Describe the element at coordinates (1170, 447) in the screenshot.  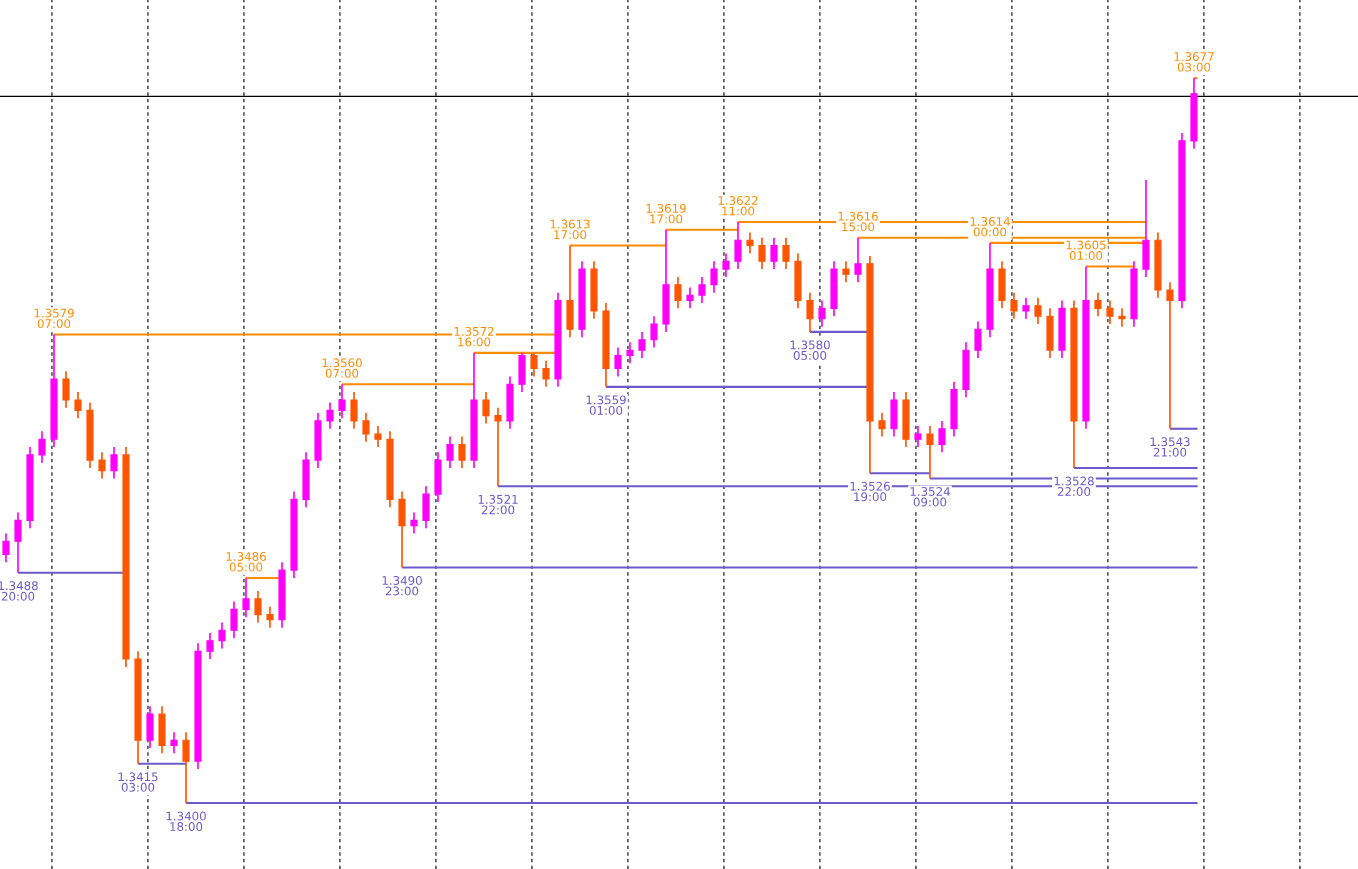
I see `annotation: 1.3543 21:00` at that location.